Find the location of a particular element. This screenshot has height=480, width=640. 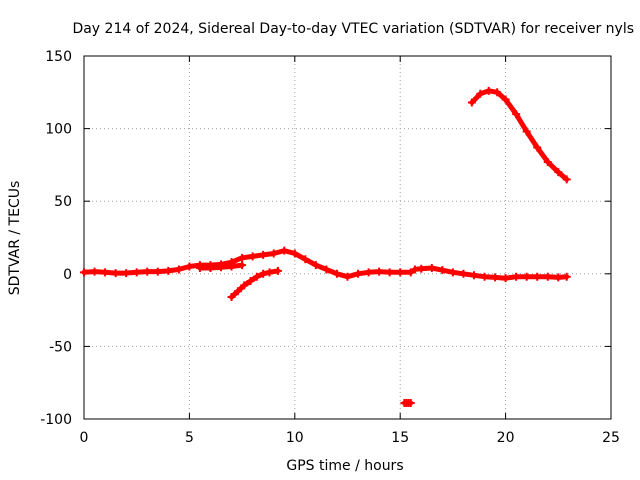

x-tick-label: 10 is located at coordinates (295, 438).